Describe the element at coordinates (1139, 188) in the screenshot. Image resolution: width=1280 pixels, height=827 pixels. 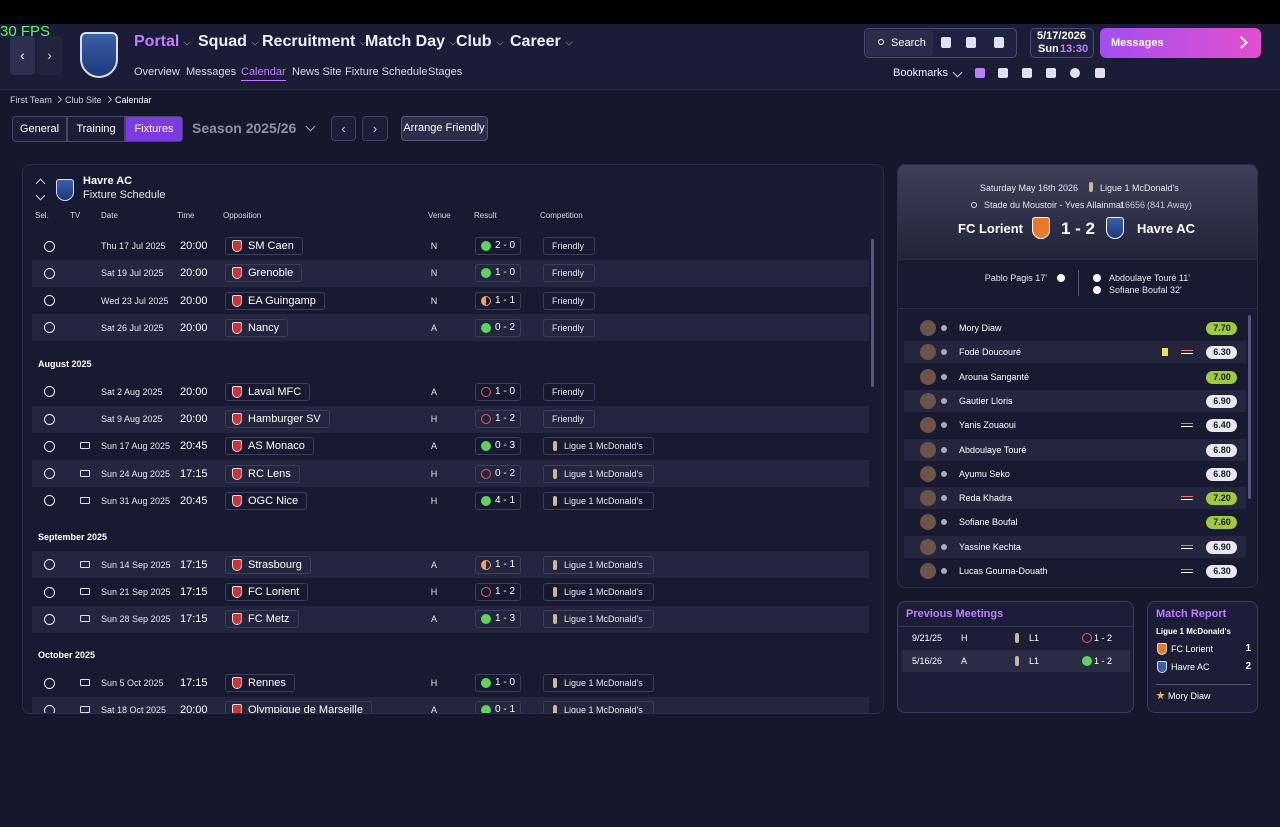
I see `match-competition: Ligue 1 McDonald's` at that location.